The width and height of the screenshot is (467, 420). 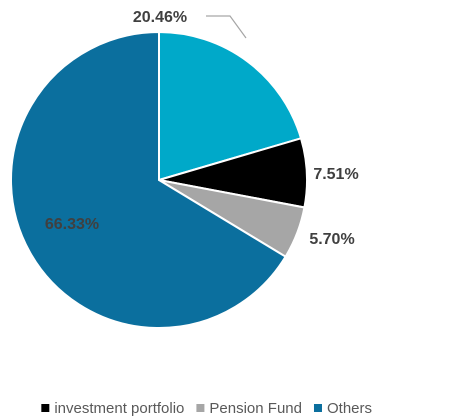 What do you see at coordinates (72, 224) in the screenshot?
I see `data-label: 66.33%` at bounding box center [72, 224].